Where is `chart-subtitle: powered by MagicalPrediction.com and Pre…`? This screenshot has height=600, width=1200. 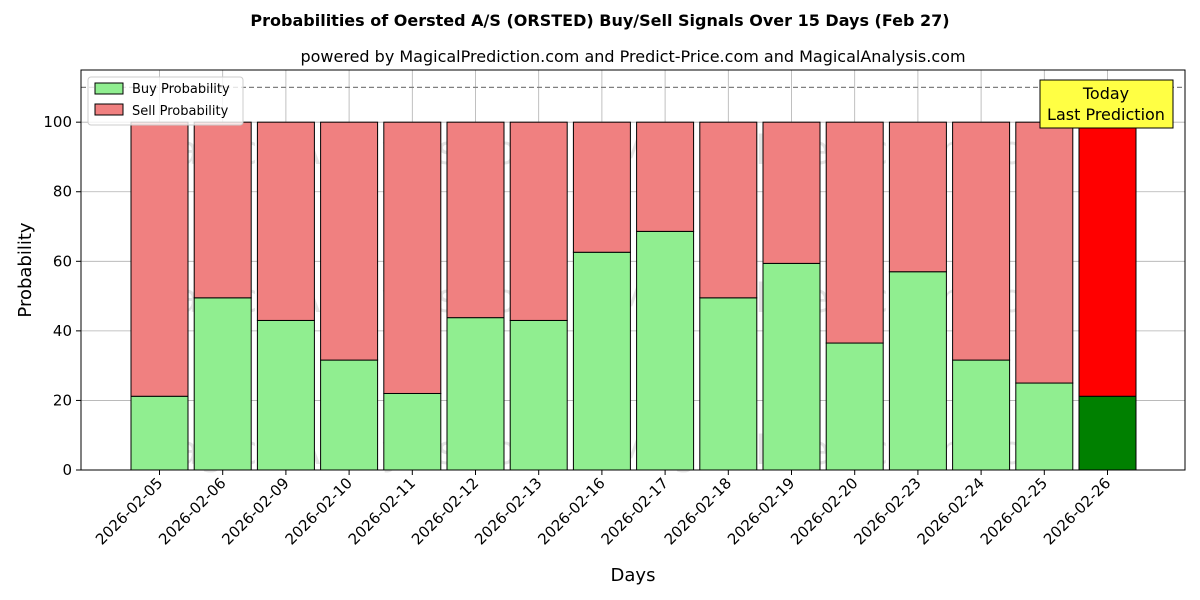
chart-subtitle: powered by MagicalPrediction.com and Pre… is located at coordinates (632, 56).